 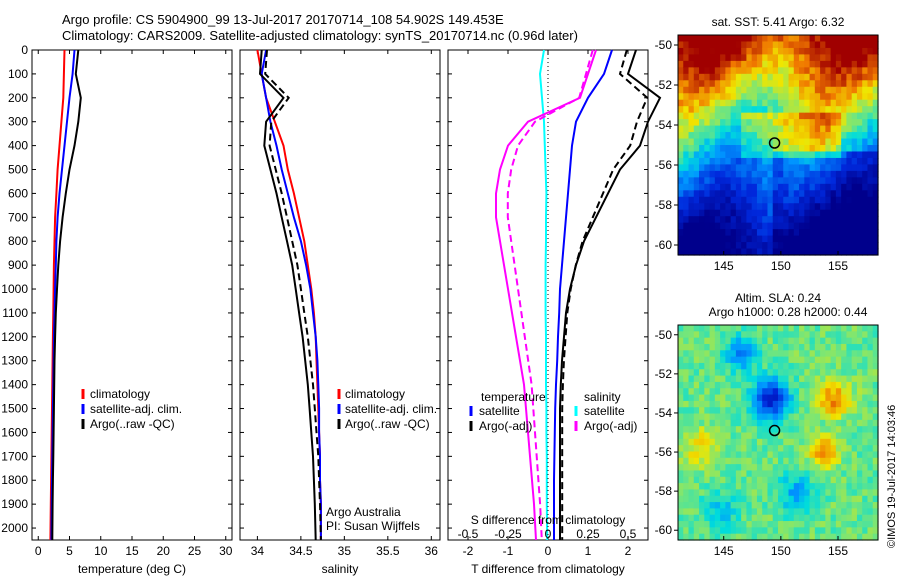 I want to click on salinity-legend-label: climatology, so click(x=375, y=394).